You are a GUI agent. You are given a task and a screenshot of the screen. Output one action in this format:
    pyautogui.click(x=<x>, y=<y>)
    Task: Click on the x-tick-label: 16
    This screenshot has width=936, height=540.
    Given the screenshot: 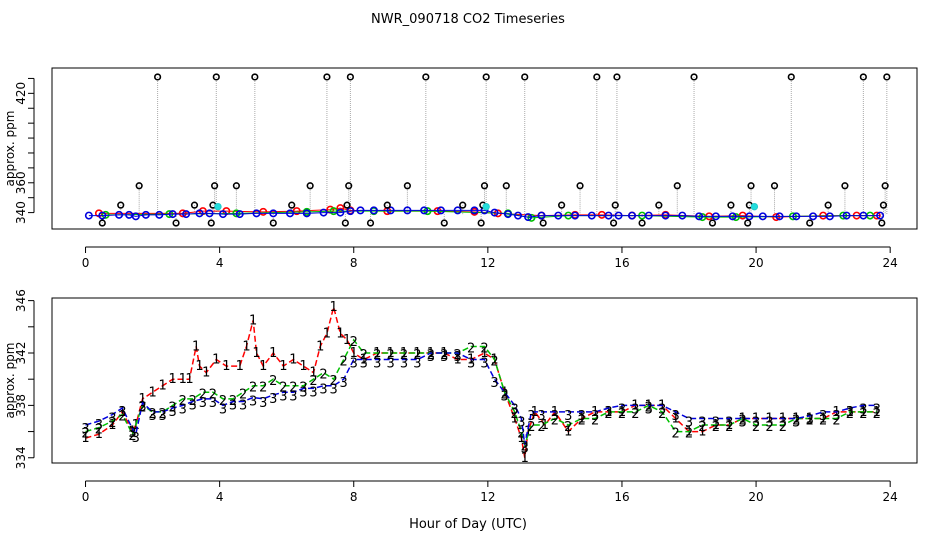 What is the action you would take?
    pyautogui.click(x=621, y=263)
    